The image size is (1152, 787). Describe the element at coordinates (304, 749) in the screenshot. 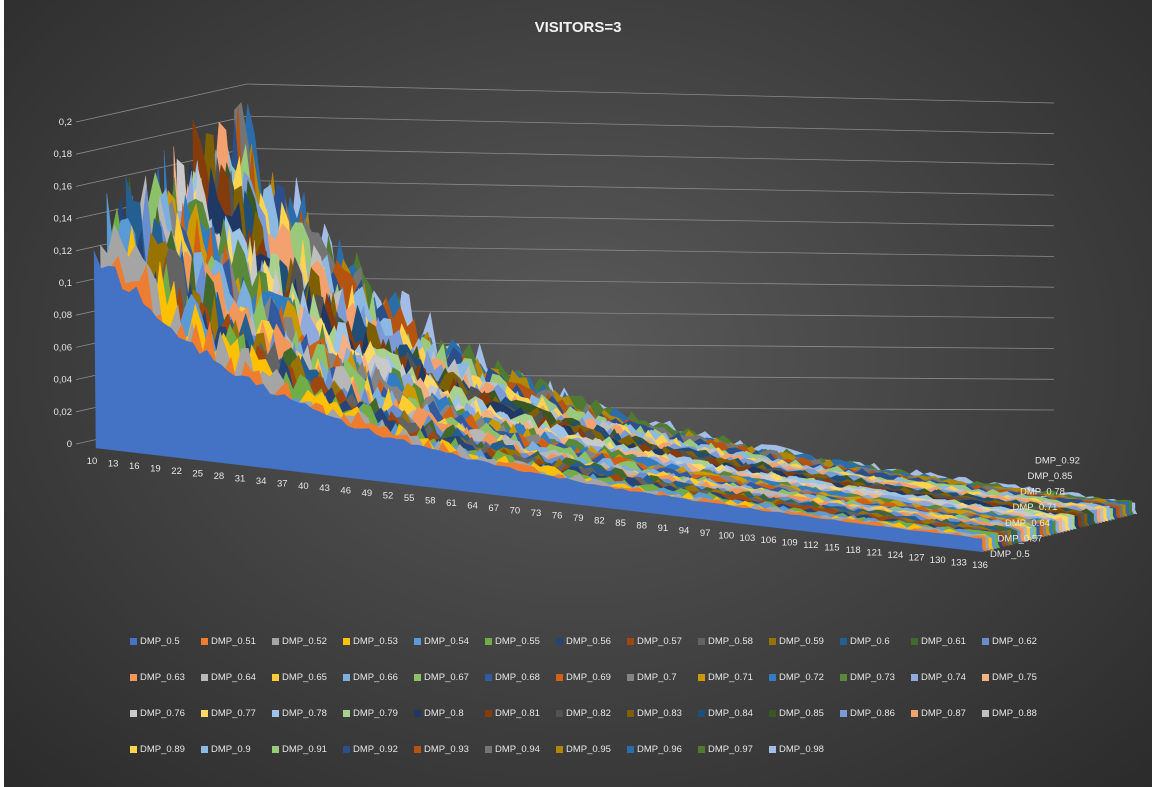

I see `legend-label: DMP_0.91` at that location.